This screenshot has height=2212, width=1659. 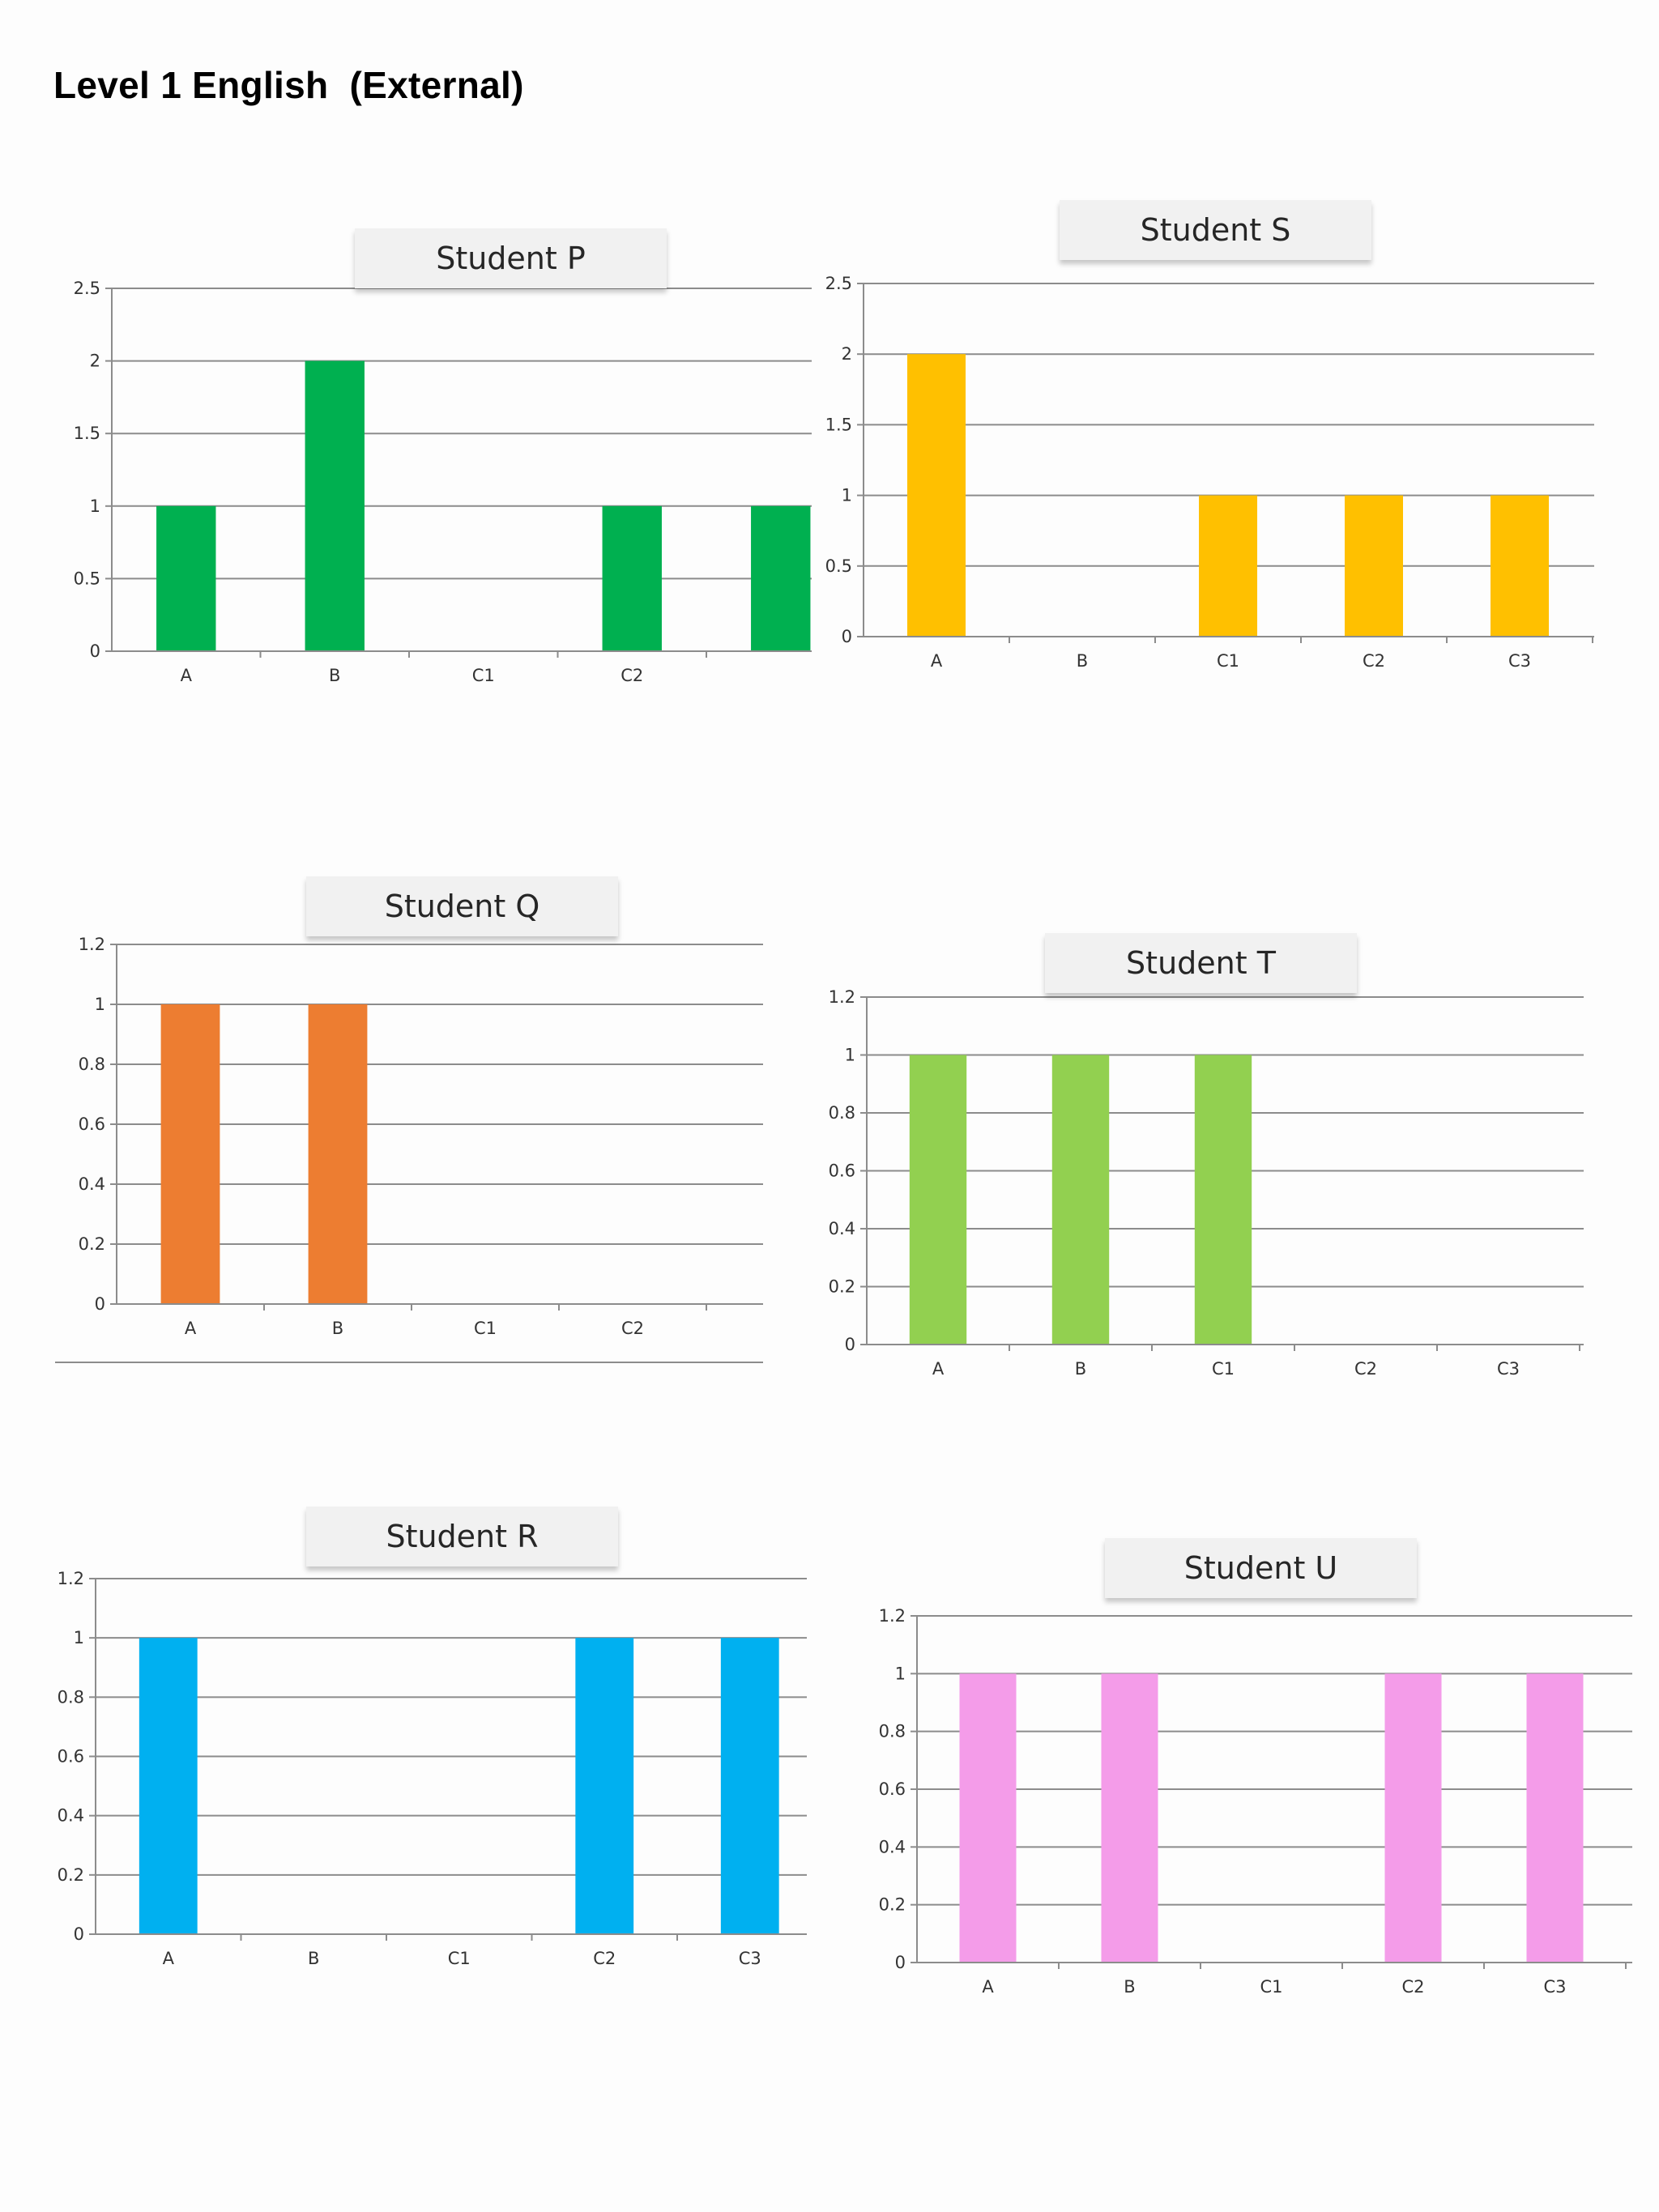 I want to click on chart-title: Student U, so click(x=1261, y=1568).